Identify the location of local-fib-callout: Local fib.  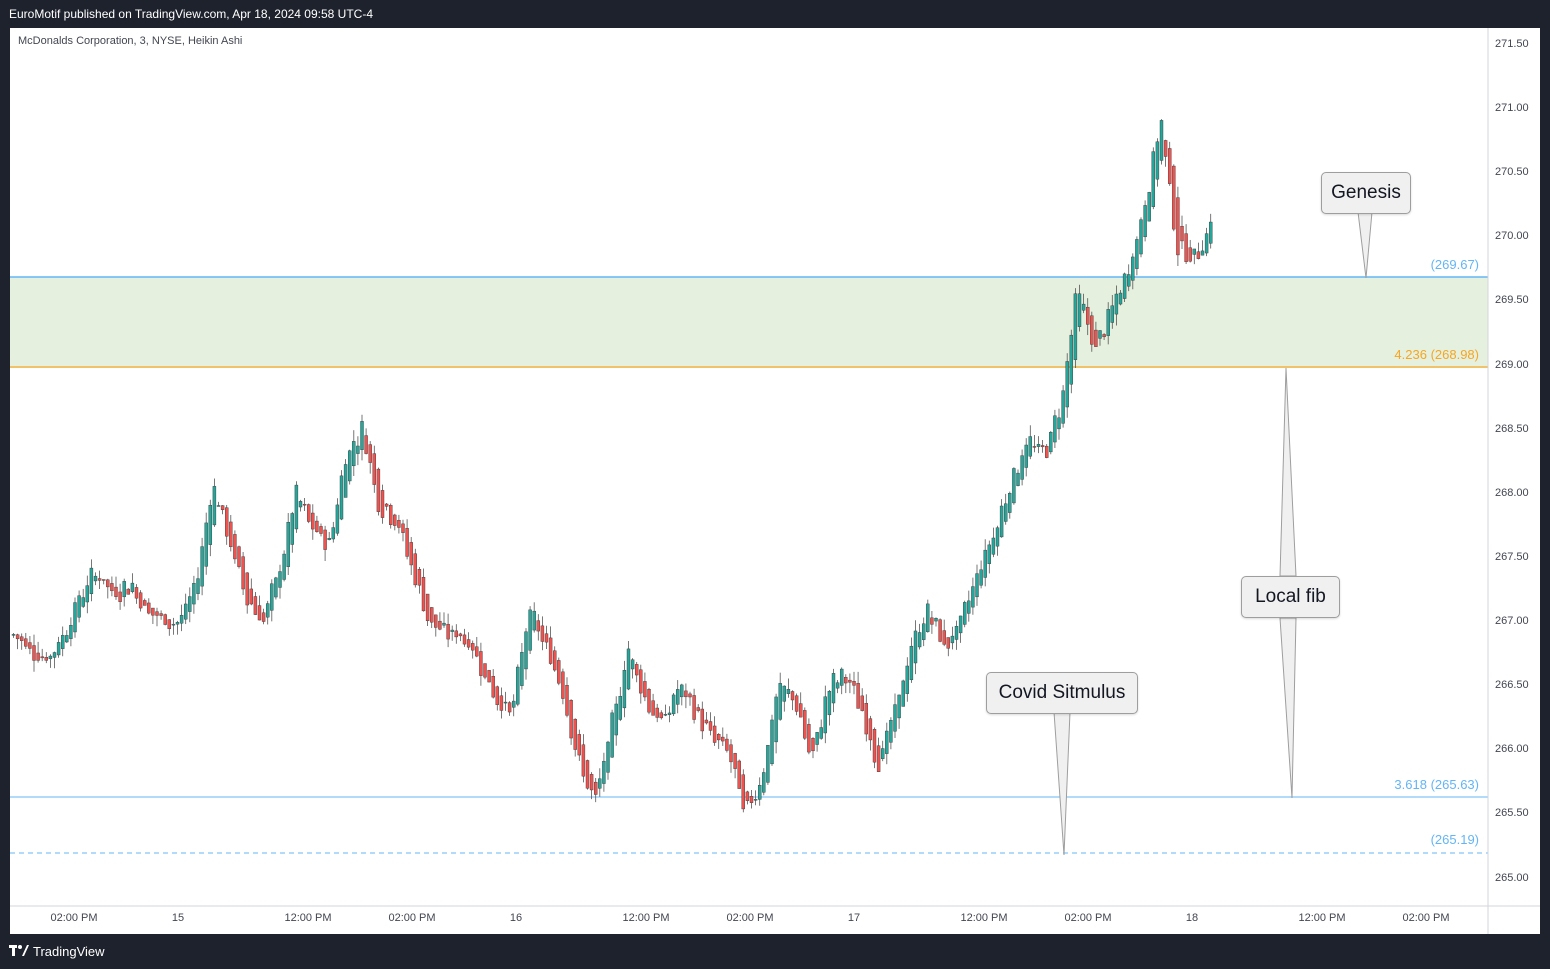
(1290, 597).